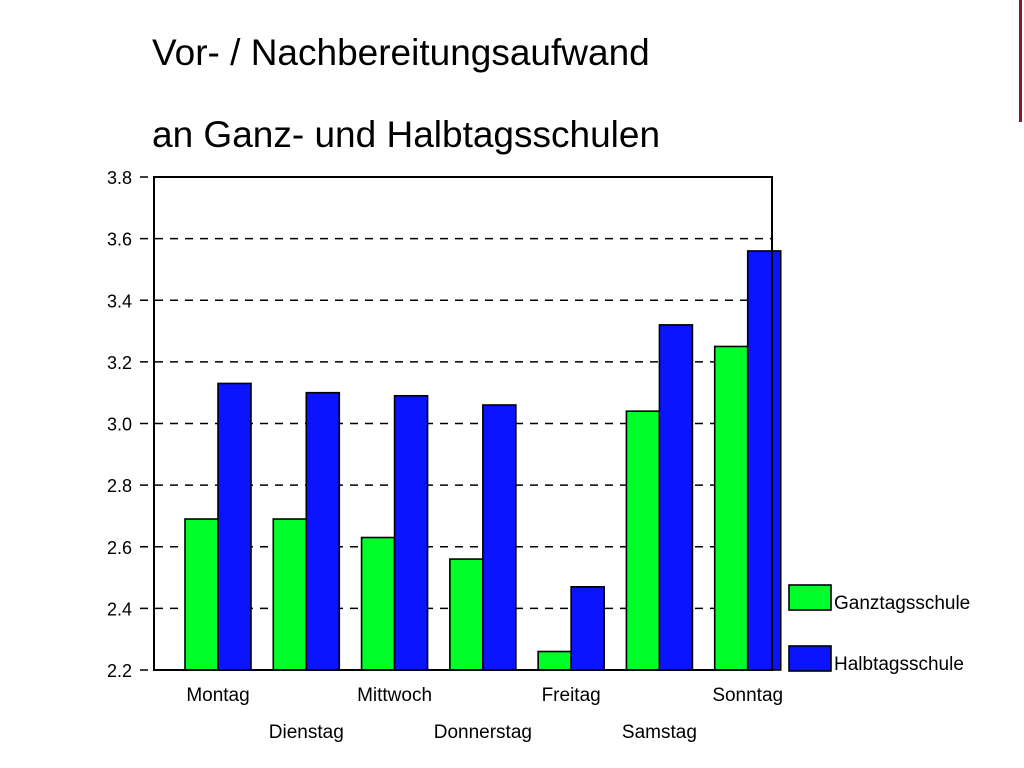  I want to click on y-tick-label: 3.0, so click(119, 425).